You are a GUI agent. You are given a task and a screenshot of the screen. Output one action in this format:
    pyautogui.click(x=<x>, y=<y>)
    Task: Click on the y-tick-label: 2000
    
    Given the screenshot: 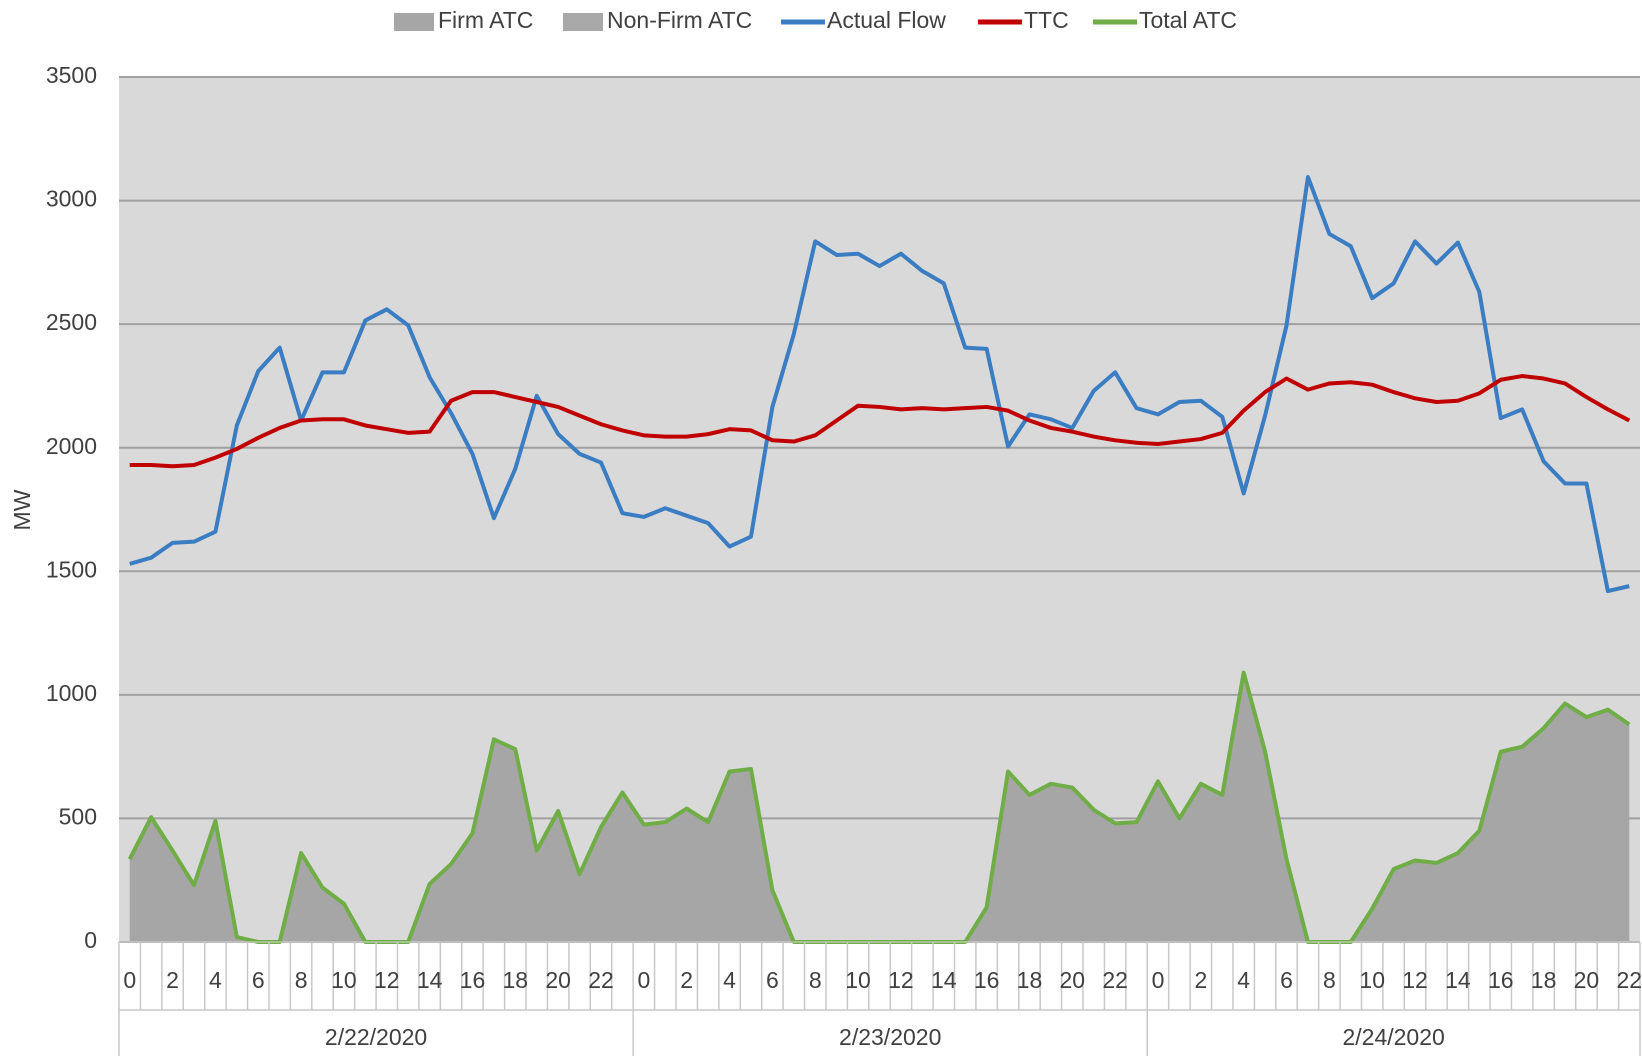 What is the action you would take?
    pyautogui.click(x=71, y=446)
    